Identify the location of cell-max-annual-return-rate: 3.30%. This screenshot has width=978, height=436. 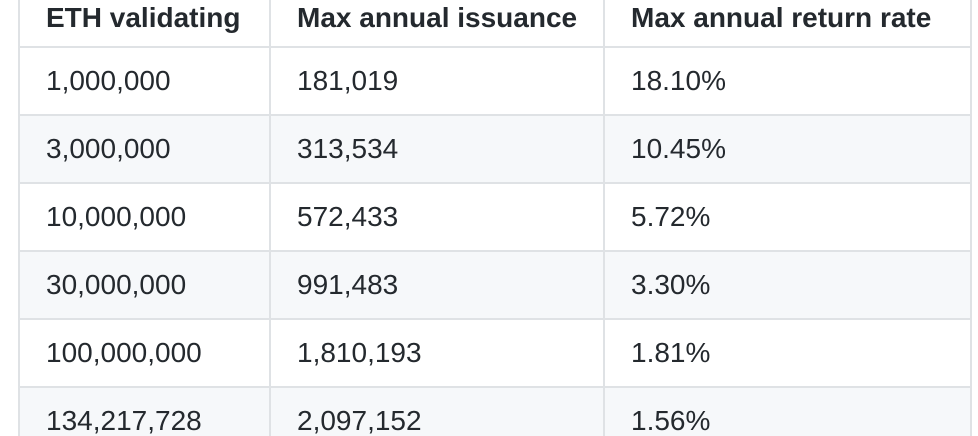
(787, 285).